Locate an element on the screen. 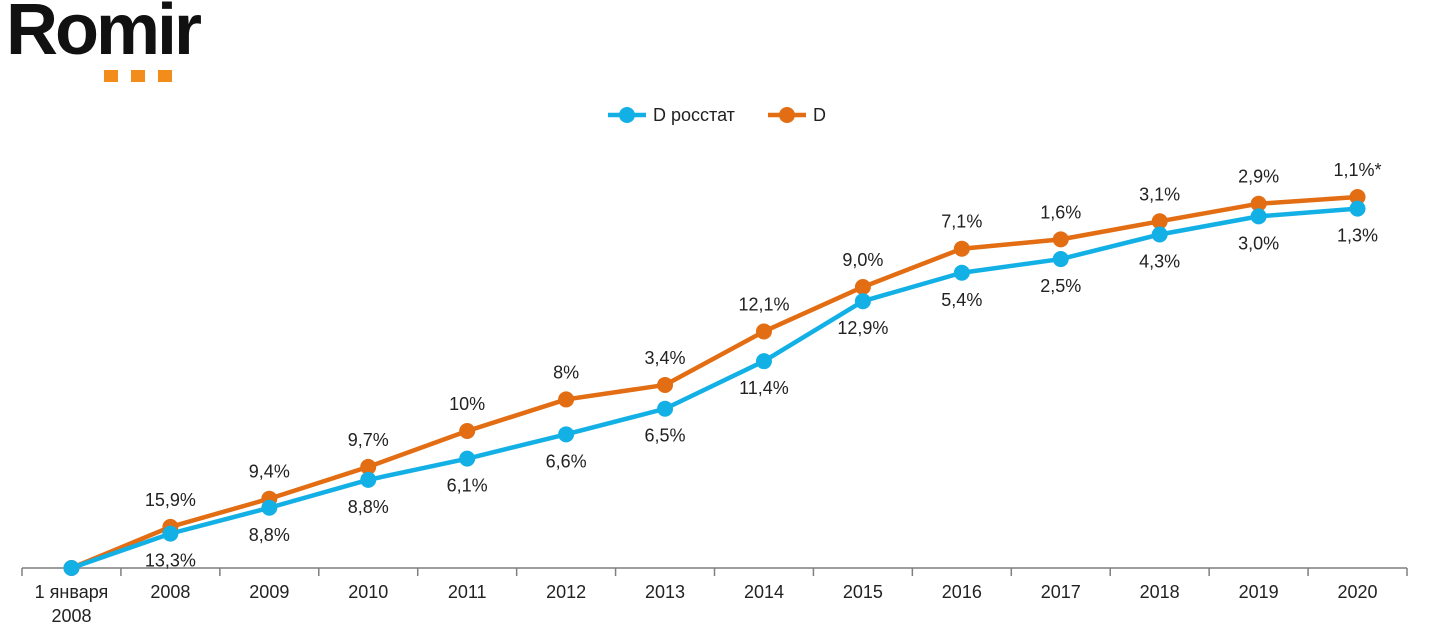  x-tick-label: 1 января is located at coordinates (72, 592).